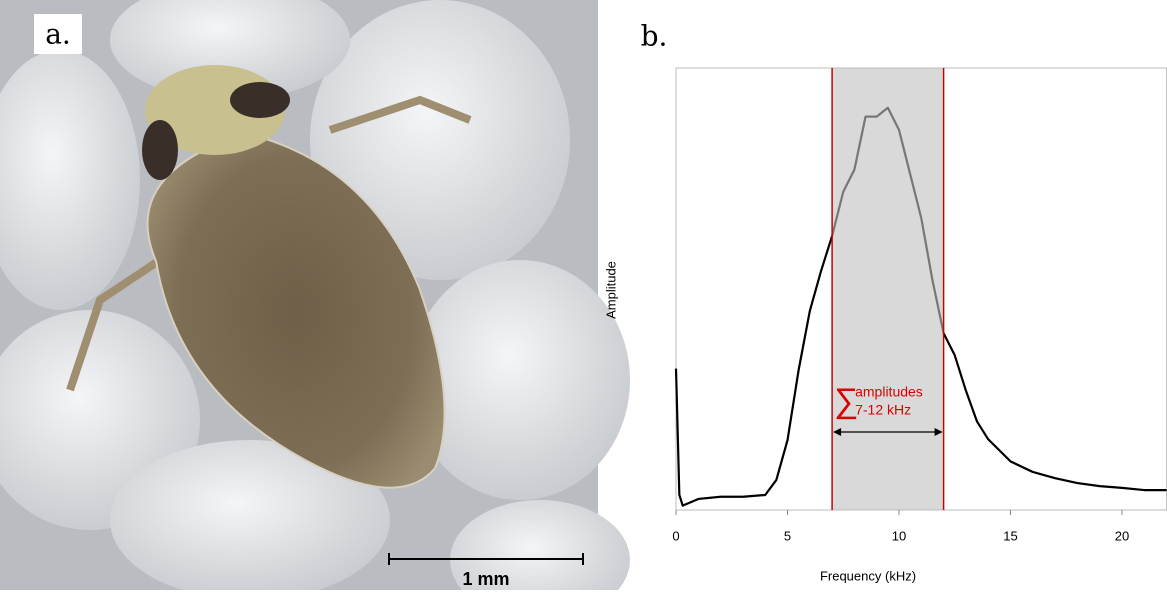 The width and height of the screenshot is (1167, 595). I want to click on spectrum-line, so click(888, 220).